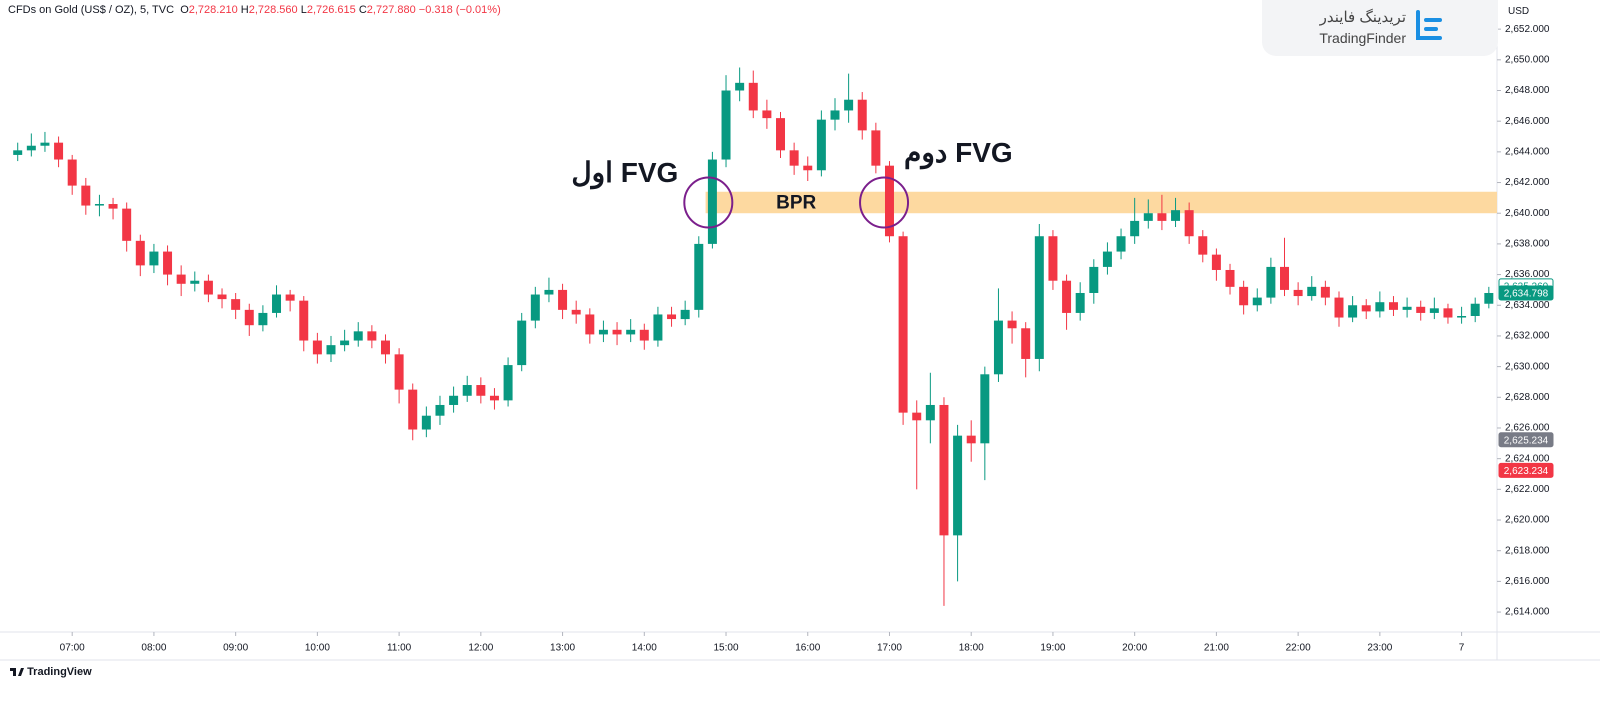 The width and height of the screenshot is (1600, 702). Describe the element at coordinates (1527, 336) in the screenshot. I see `y-tick-label: 2,632.000` at that location.